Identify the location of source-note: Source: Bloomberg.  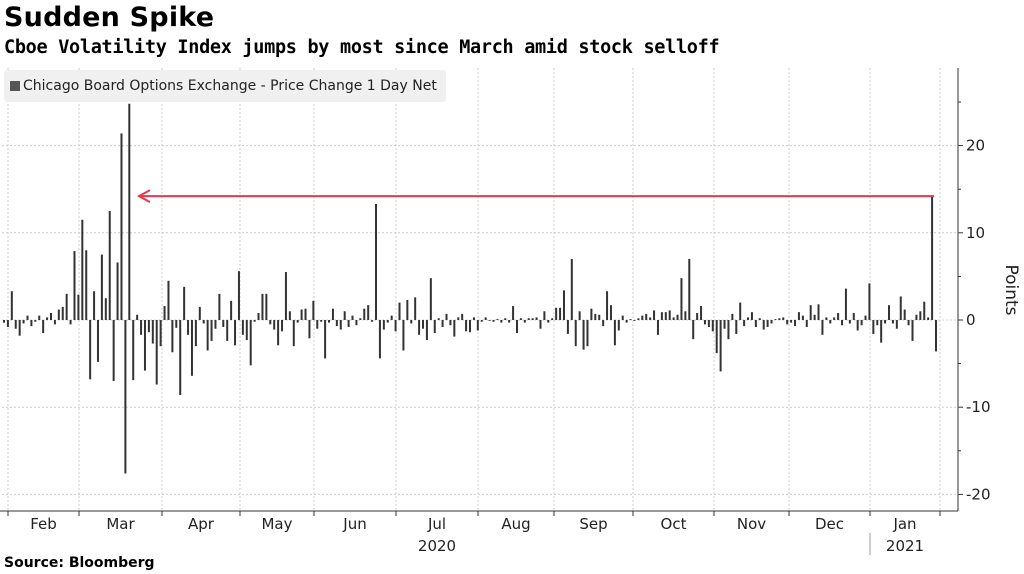
(79, 563).